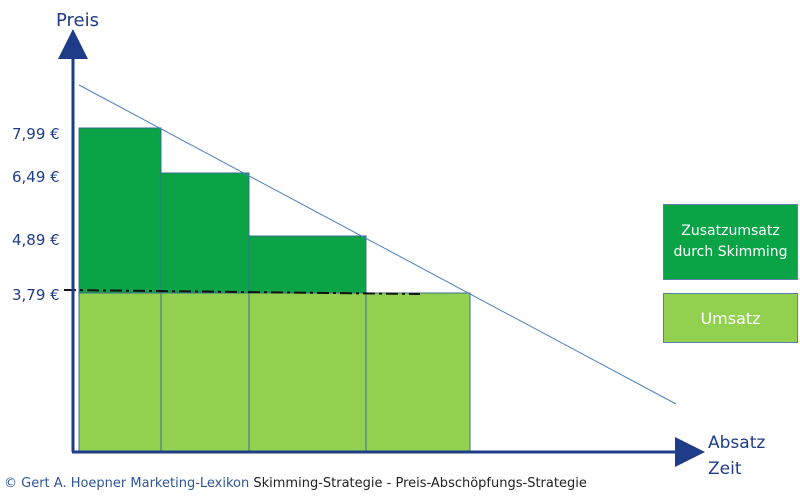 This screenshot has height=500, width=800. I want to click on price-label-3: 4,89 €, so click(36, 240).